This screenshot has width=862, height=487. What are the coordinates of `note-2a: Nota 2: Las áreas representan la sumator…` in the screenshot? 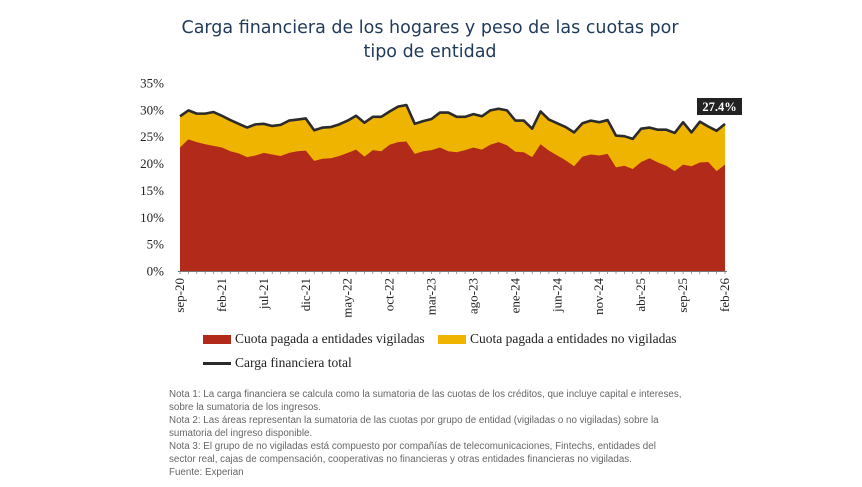 It's located at (414, 420).